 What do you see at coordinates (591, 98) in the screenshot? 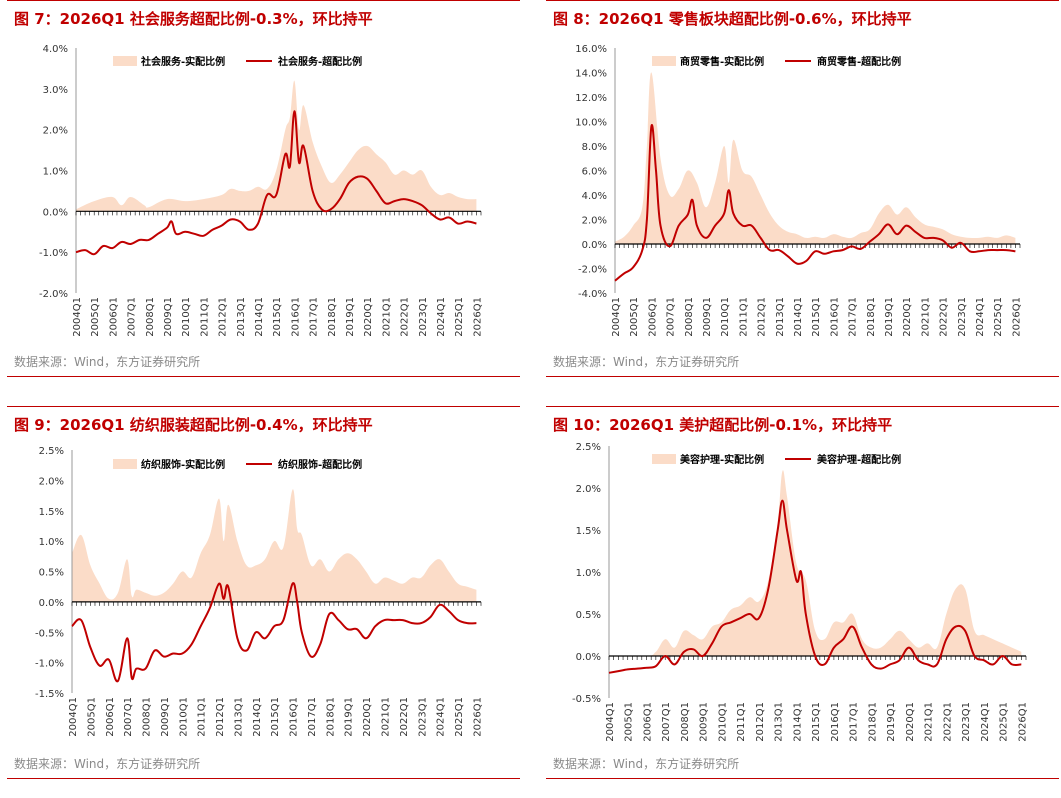
I see `y-tick-label: 12.0%` at bounding box center [591, 98].